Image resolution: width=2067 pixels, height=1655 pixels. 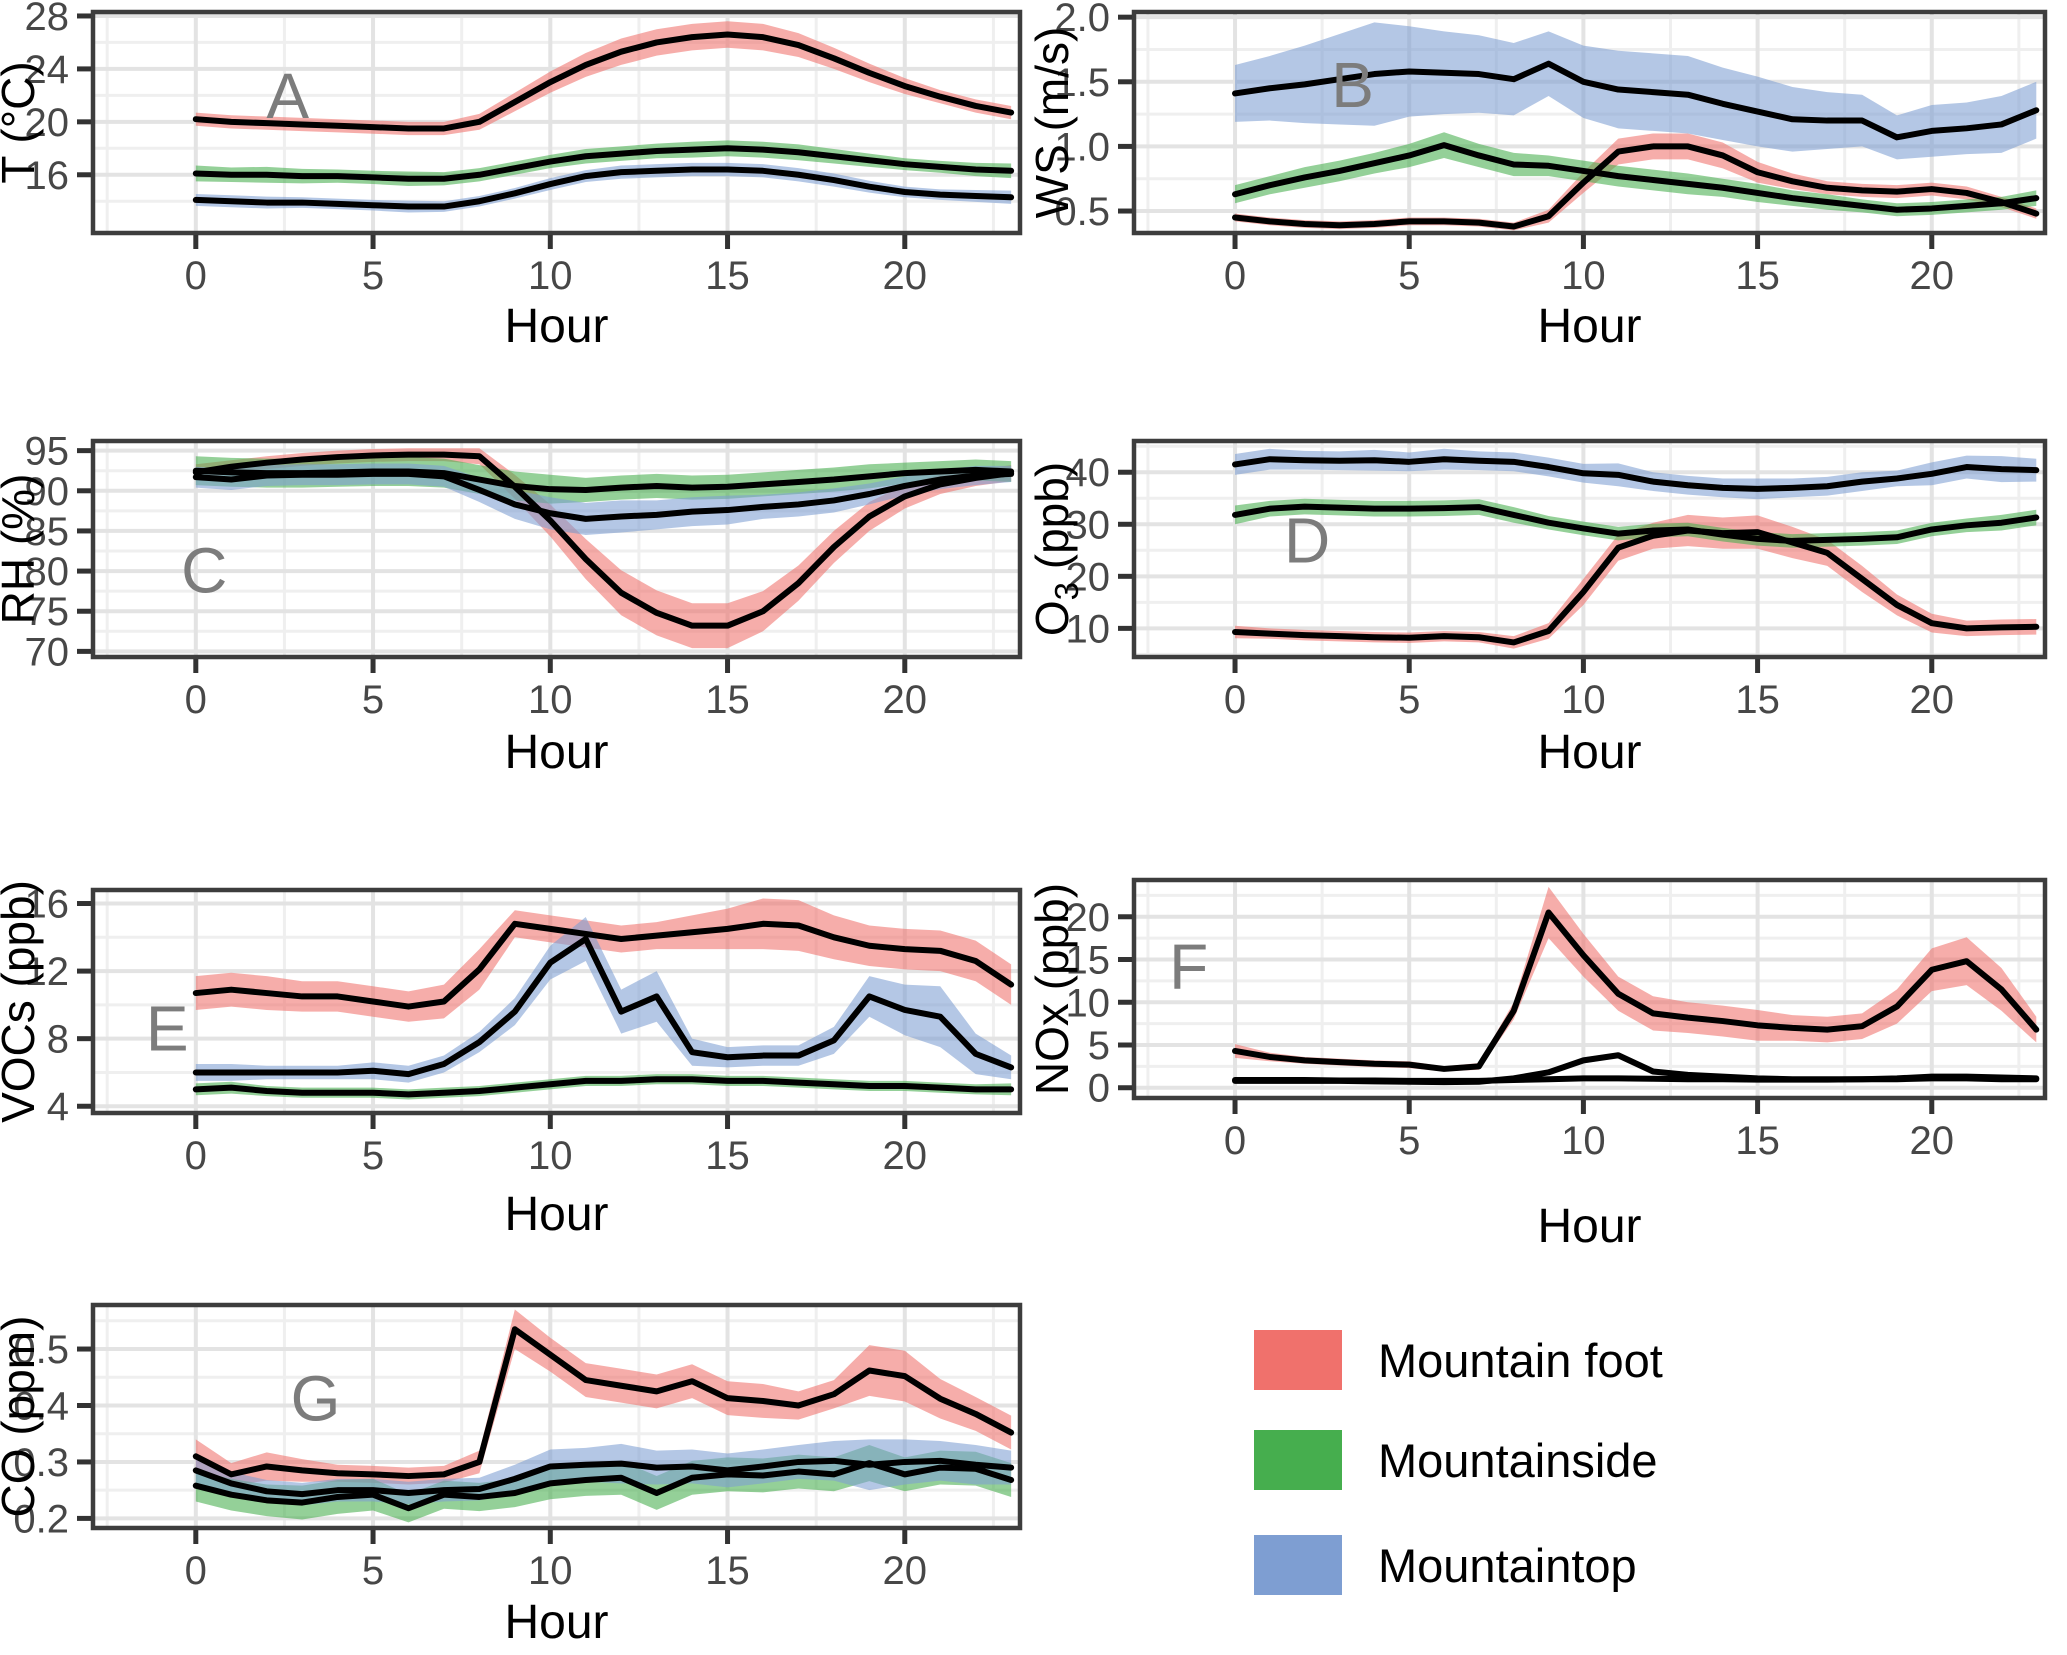 What do you see at coordinates (511, 1060) in the screenshot?
I see `chart-e-vocs: 0 5 10 15 20 4 8 12 16 E Hour VOCs (ppb)` at bounding box center [511, 1060].